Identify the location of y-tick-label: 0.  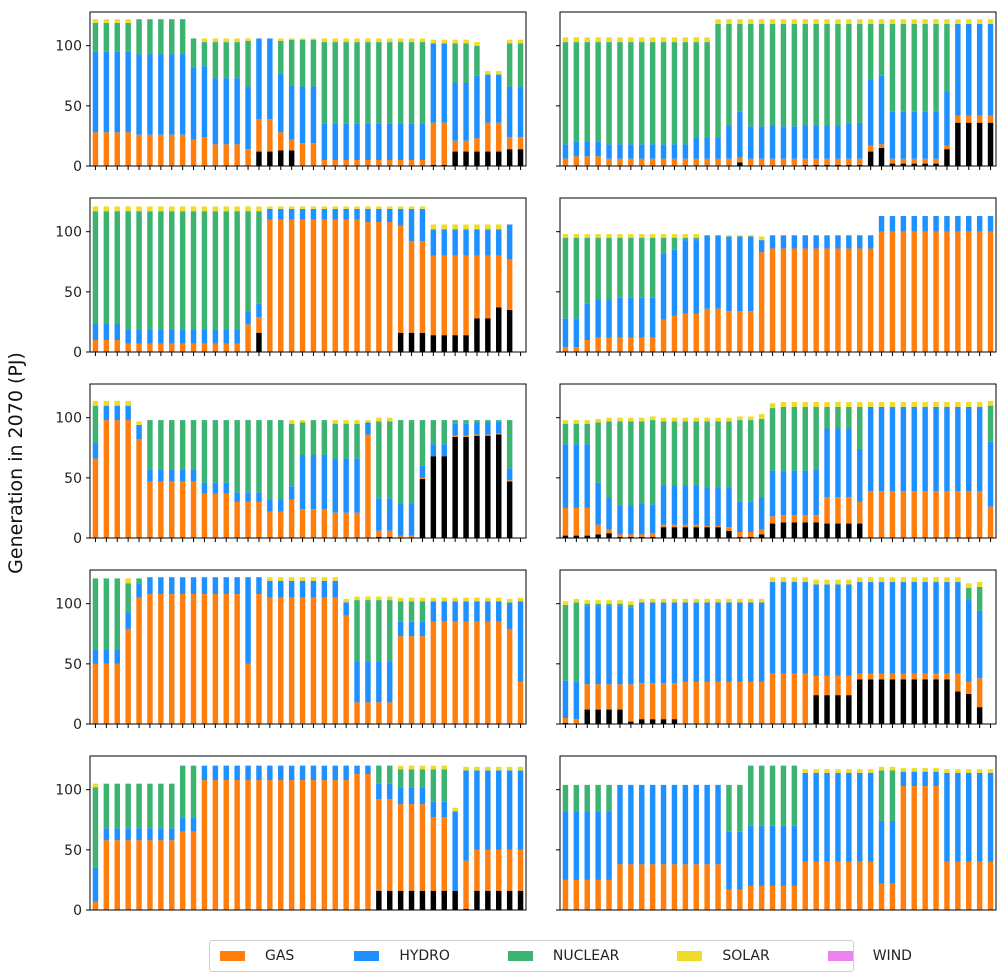
(77, 353).